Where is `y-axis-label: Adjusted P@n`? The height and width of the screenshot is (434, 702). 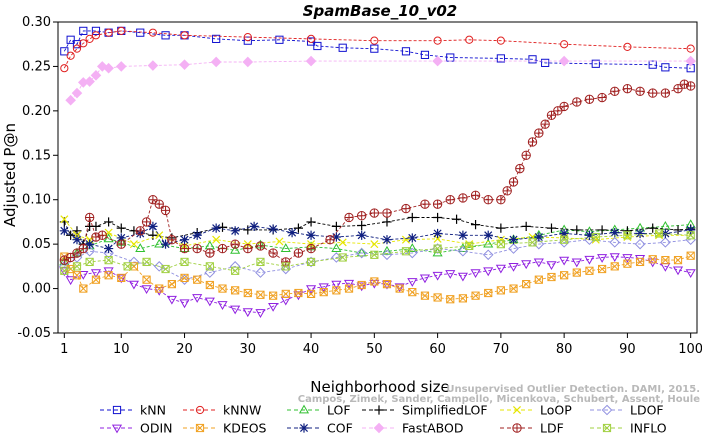 y-axis-label: Adjusted P@n is located at coordinates (10, 175).